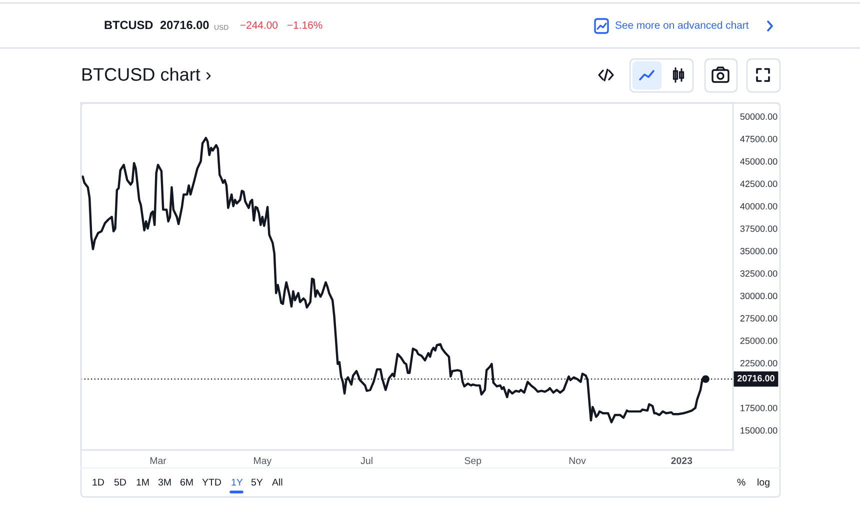 Image resolution: width=860 pixels, height=523 pixels. What do you see at coordinates (759, 430) in the screenshot?
I see `y-tick-label: 15000.00` at bounding box center [759, 430].